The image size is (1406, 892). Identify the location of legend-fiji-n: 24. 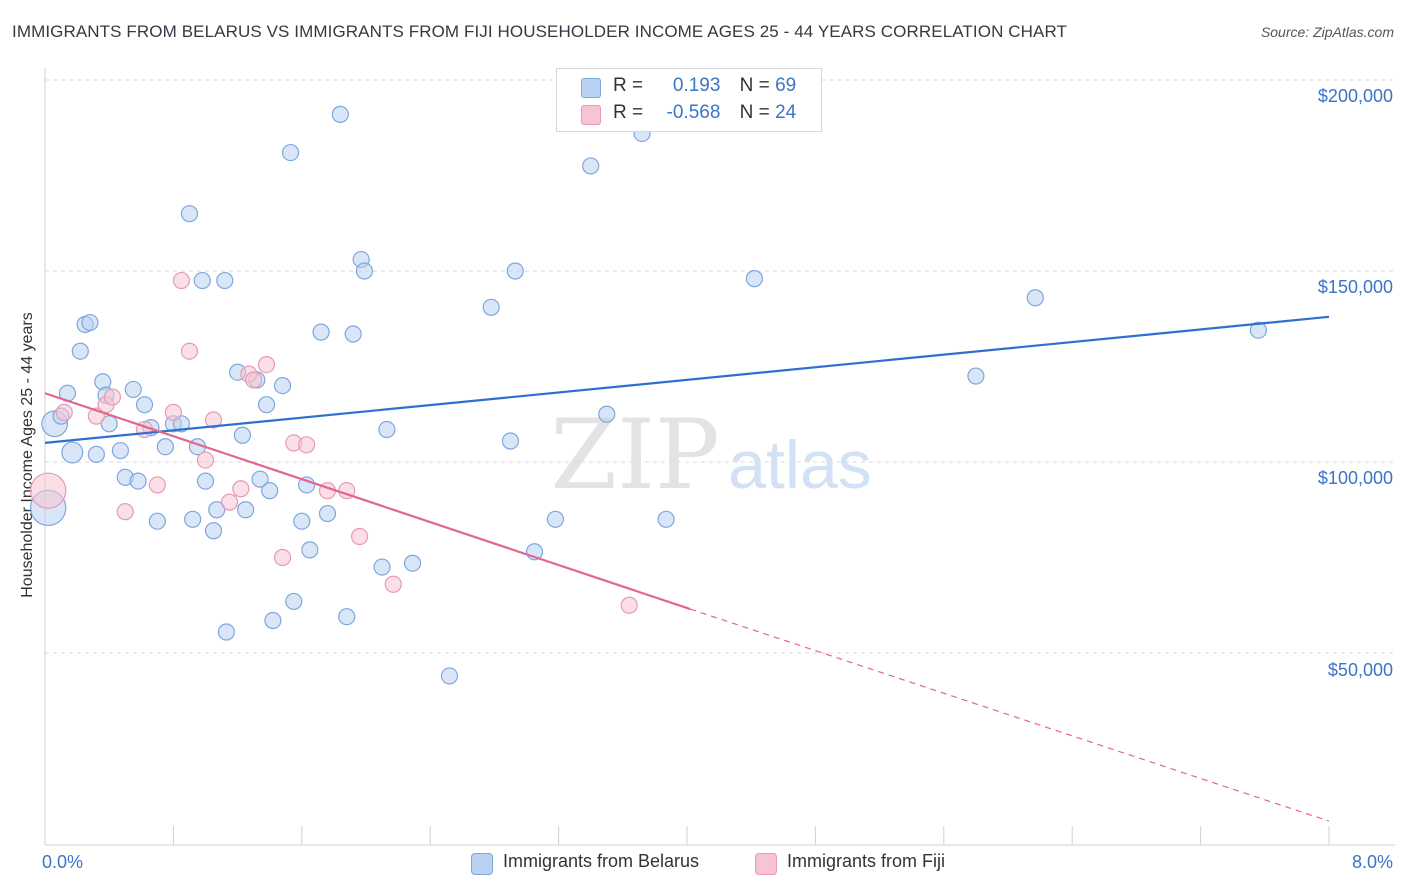
(786, 112).